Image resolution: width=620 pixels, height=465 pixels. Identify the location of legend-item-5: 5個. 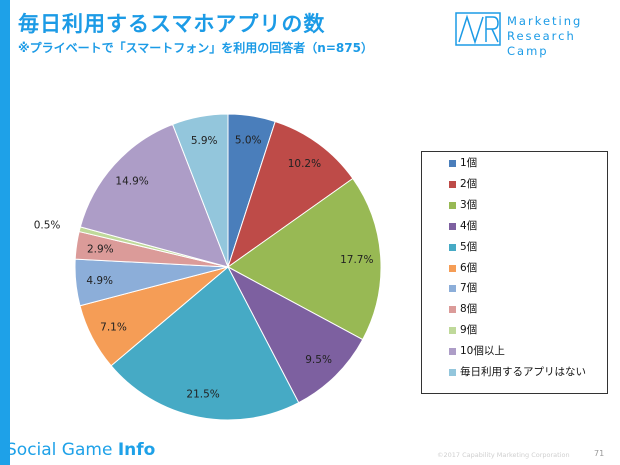
(463, 247).